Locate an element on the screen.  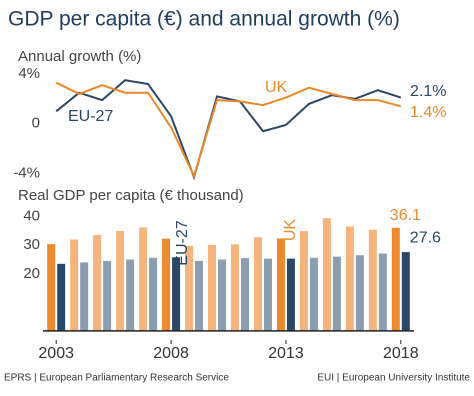
footer-right: EUI | European University Institute is located at coordinates (393, 378).